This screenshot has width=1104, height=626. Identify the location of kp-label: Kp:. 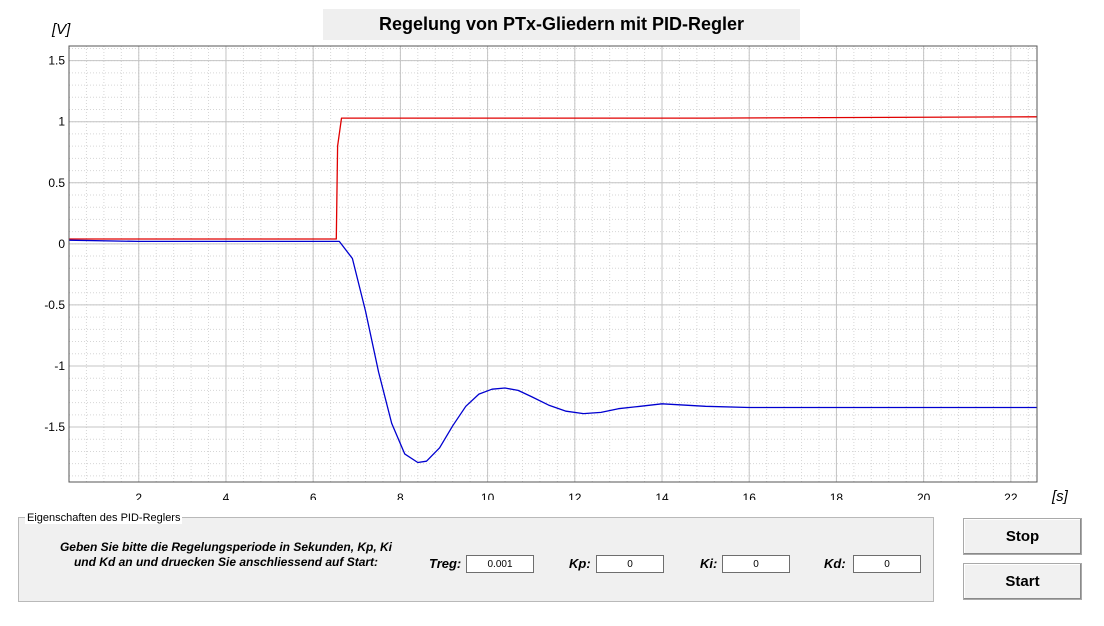
(580, 563).